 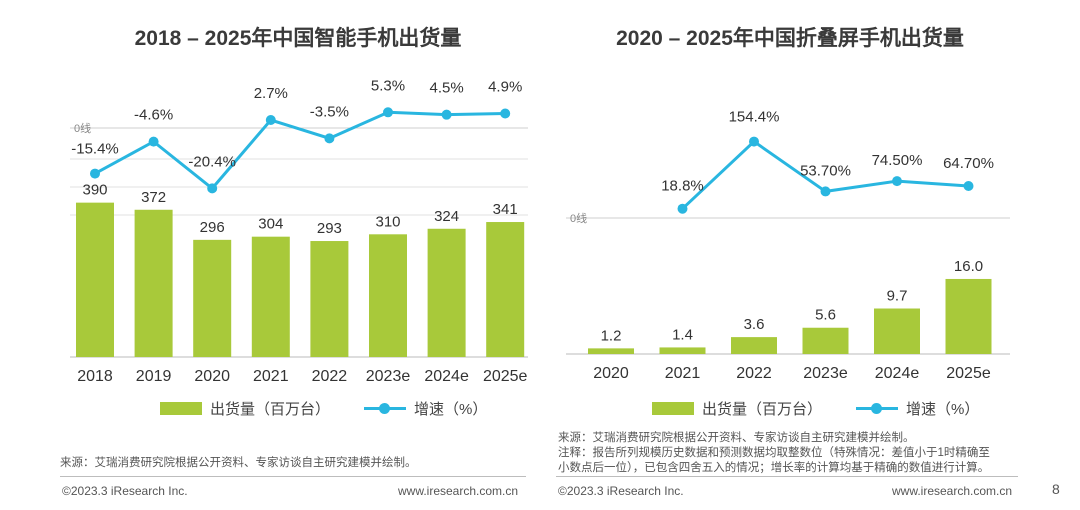 What do you see at coordinates (1056, 489) in the screenshot?
I see `page-number: 8` at bounding box center [1056, 489].